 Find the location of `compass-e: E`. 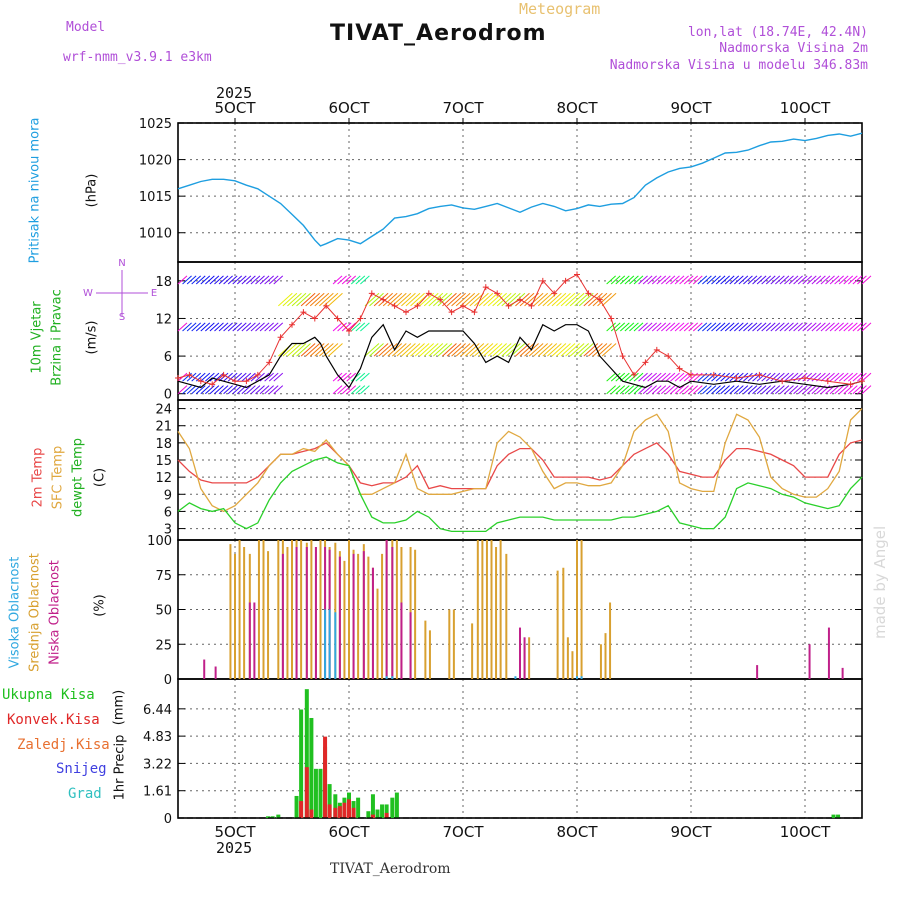

compass-e: E is located at coordinates (154, 293).